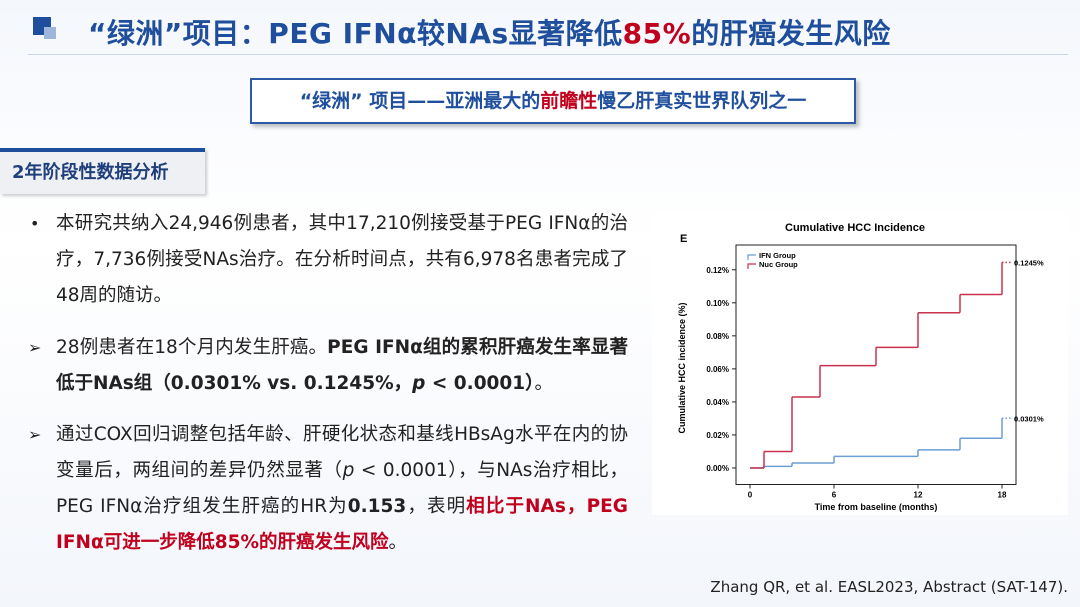  Describe the element at coordinates (342, 524) in the screenshot. I see `bullet-text: 相比于NAs，PEG IFNα可进一步降低85%的肝癌发生风险` at that location.